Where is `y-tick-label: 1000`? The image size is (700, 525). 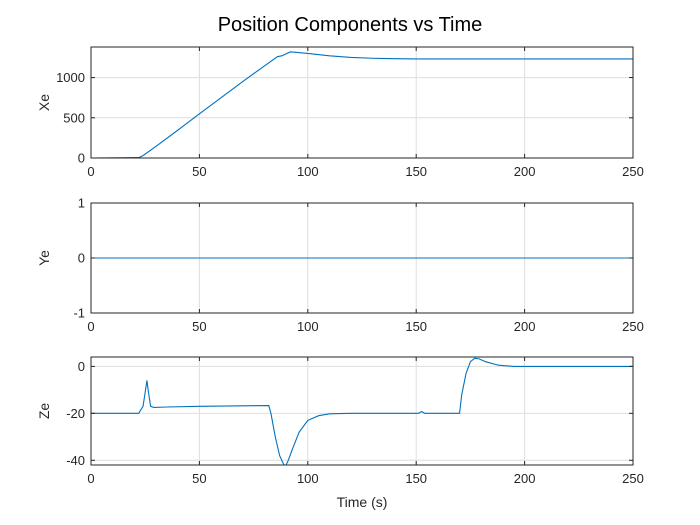 y-tick-label: 1000 is located at coordinates (70, 77).